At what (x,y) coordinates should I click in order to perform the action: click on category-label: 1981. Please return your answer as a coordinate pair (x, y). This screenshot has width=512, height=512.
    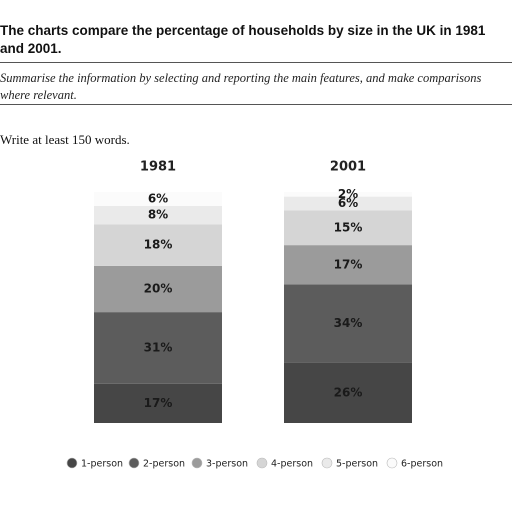
    Looking at the image, I should click on (158, 167).